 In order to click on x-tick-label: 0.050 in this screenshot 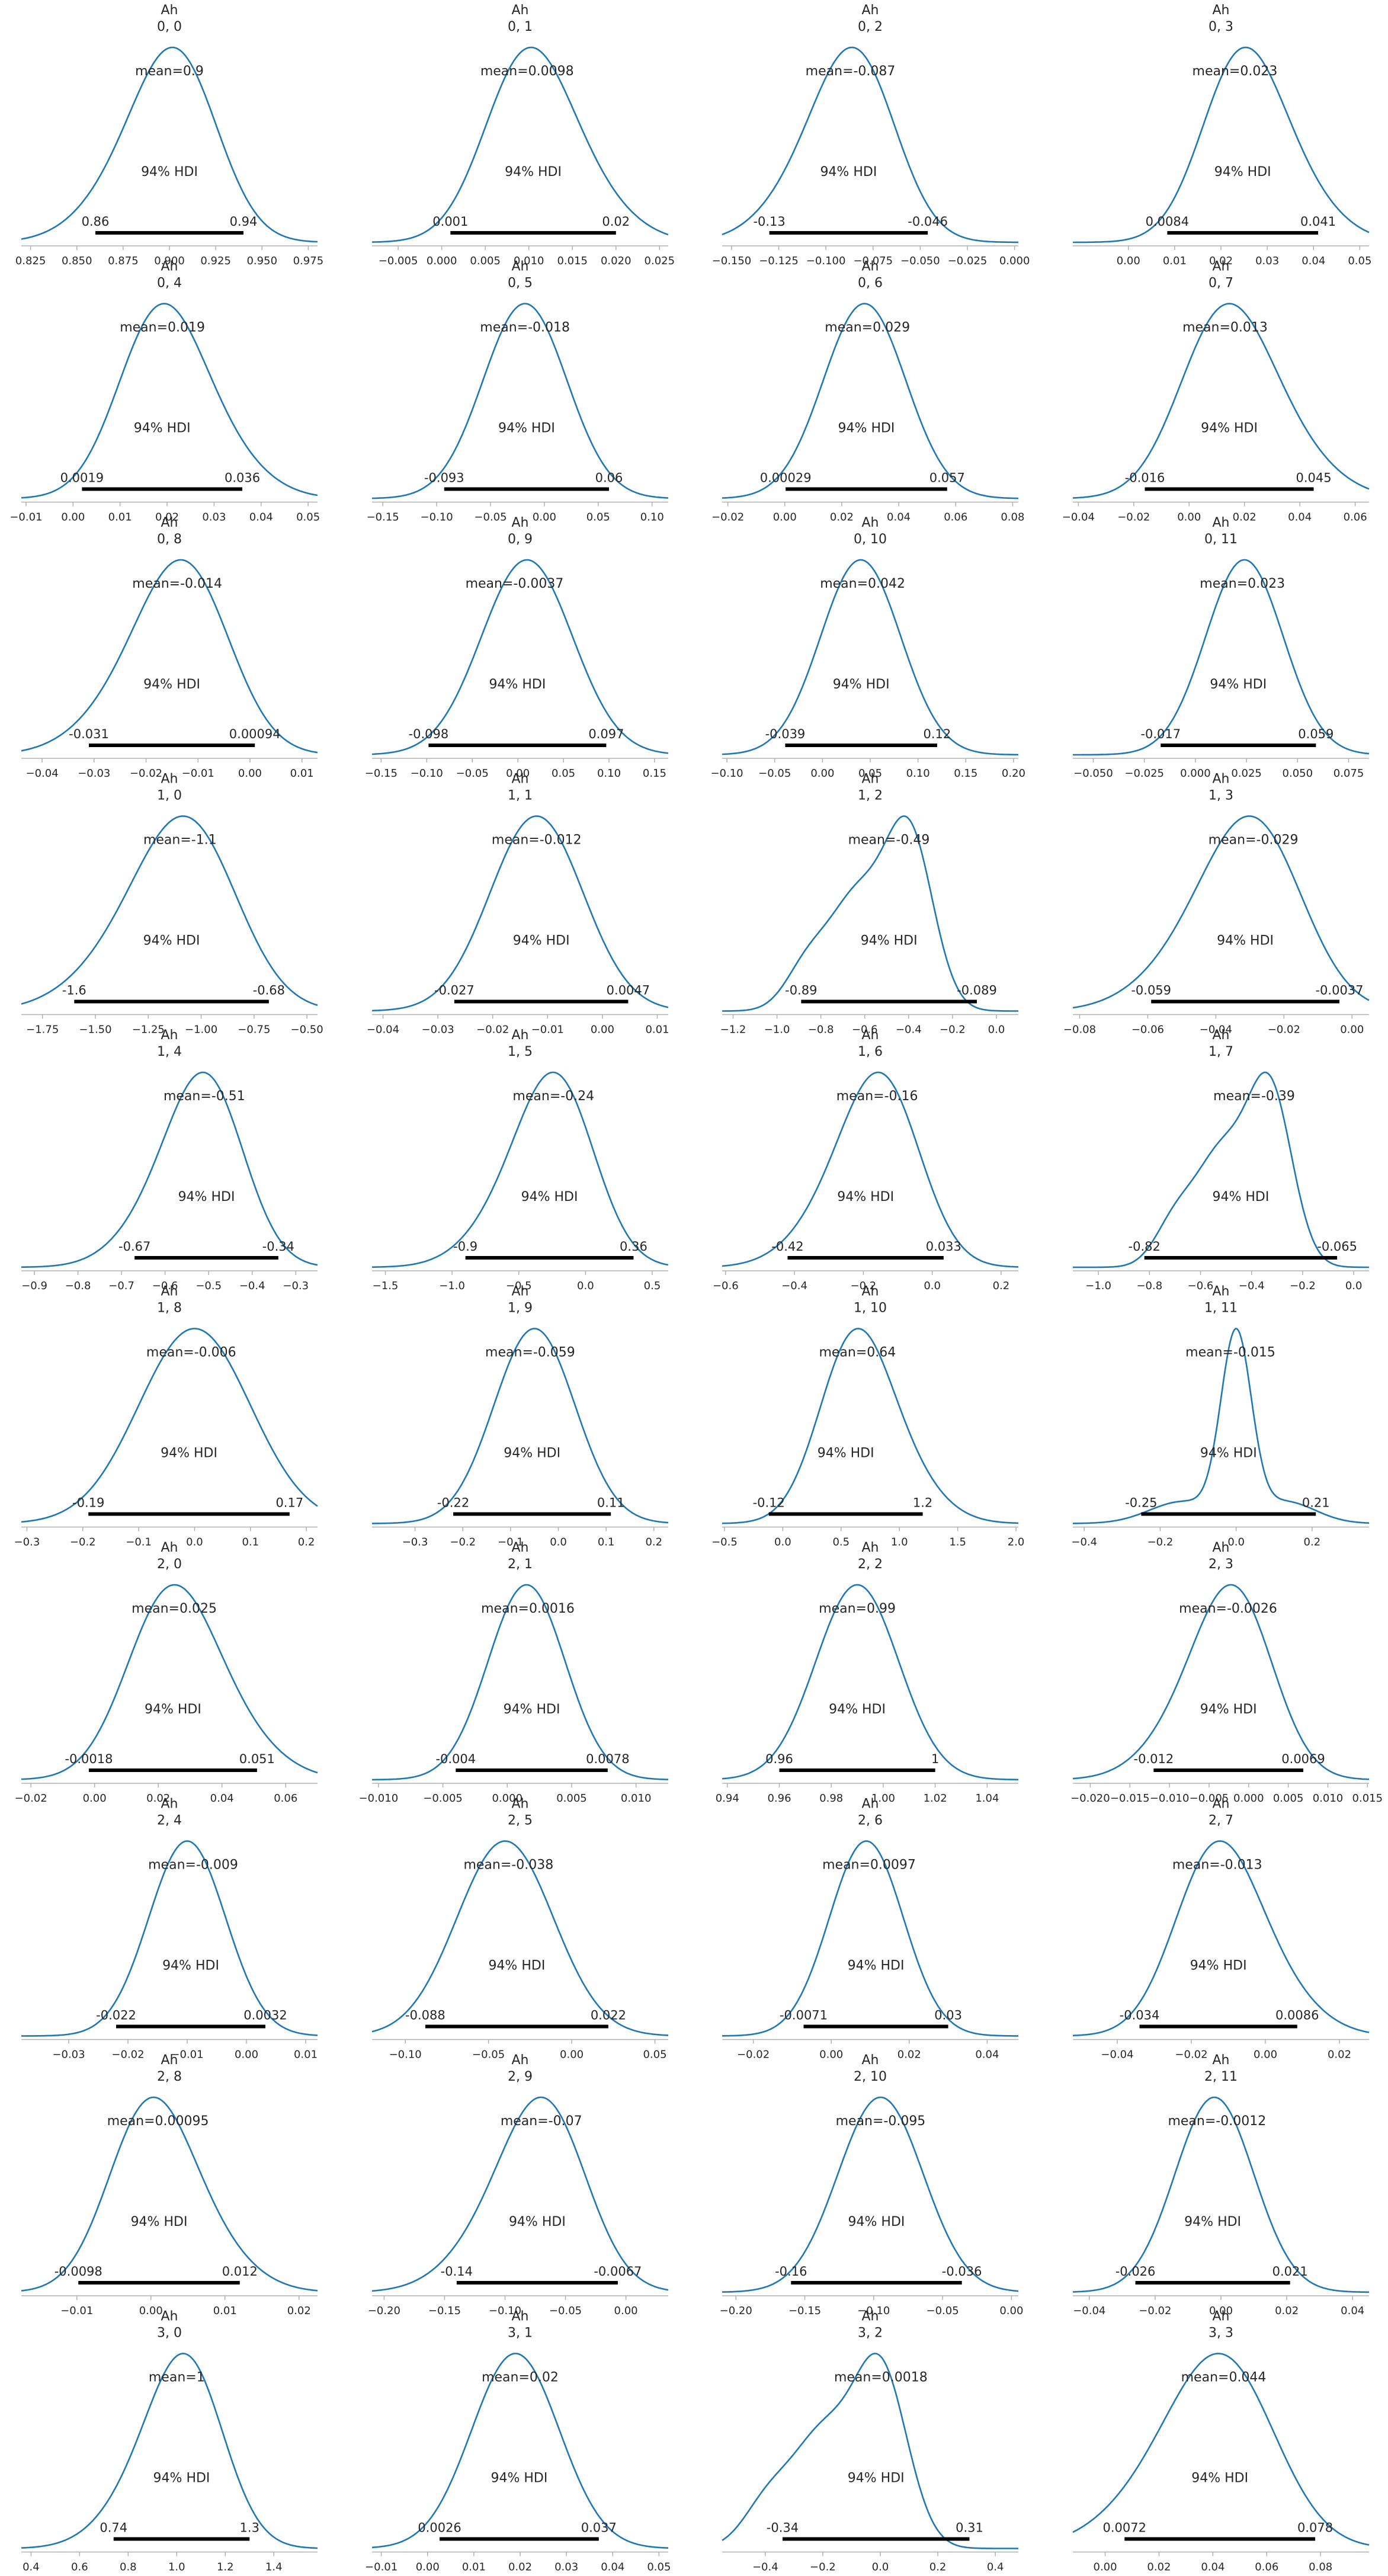, I will do `click(1298, 773)`.